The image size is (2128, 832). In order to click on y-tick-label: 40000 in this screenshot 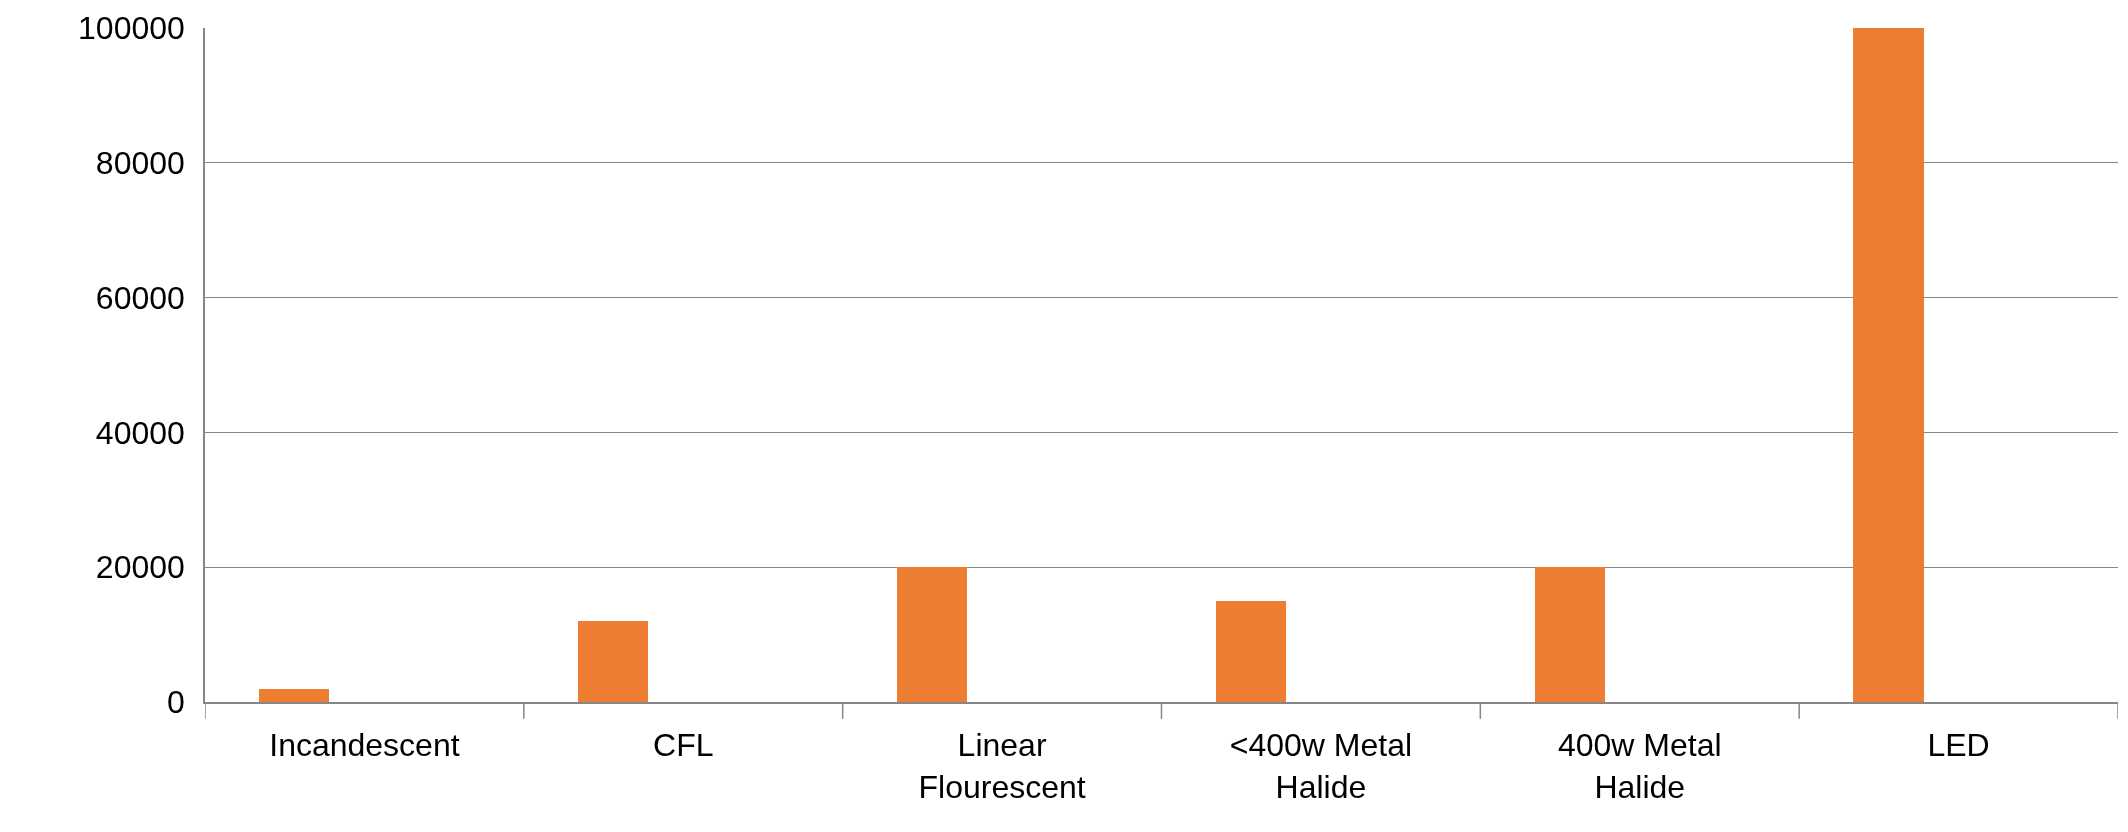, I will do `click(140, 432)`.